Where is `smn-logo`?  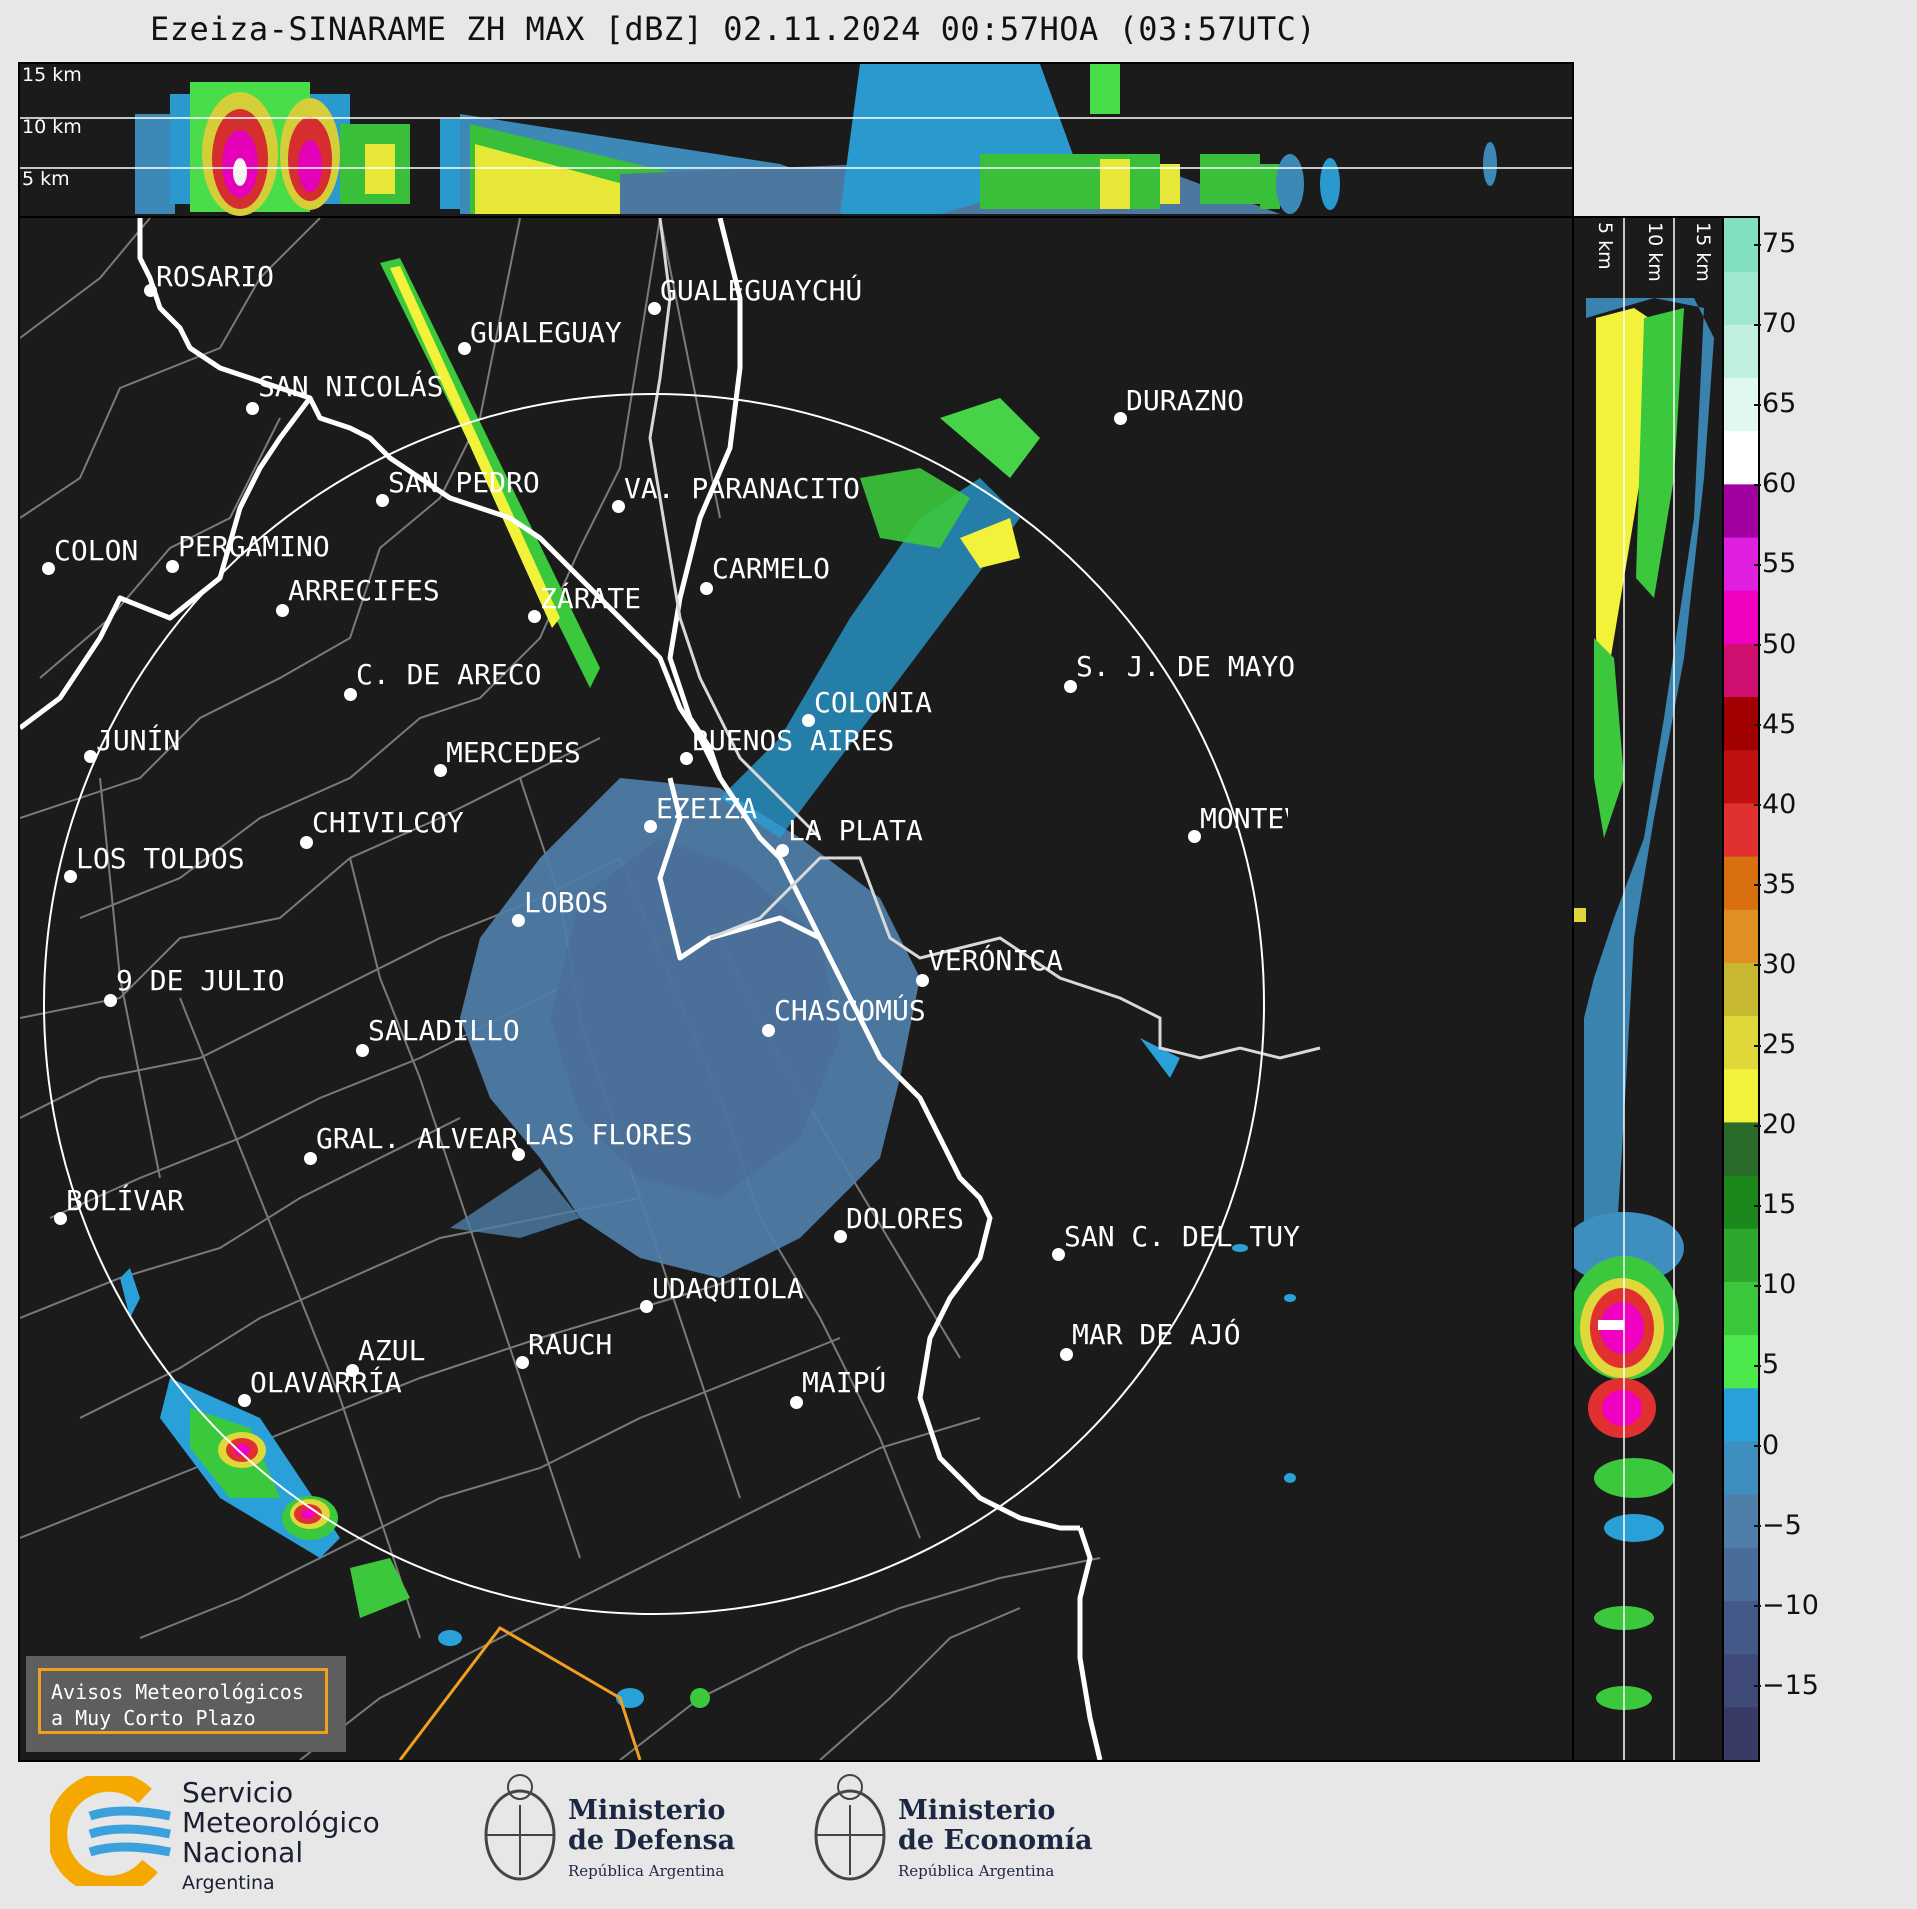 smn-logo is located at coordinates (110, 1831).